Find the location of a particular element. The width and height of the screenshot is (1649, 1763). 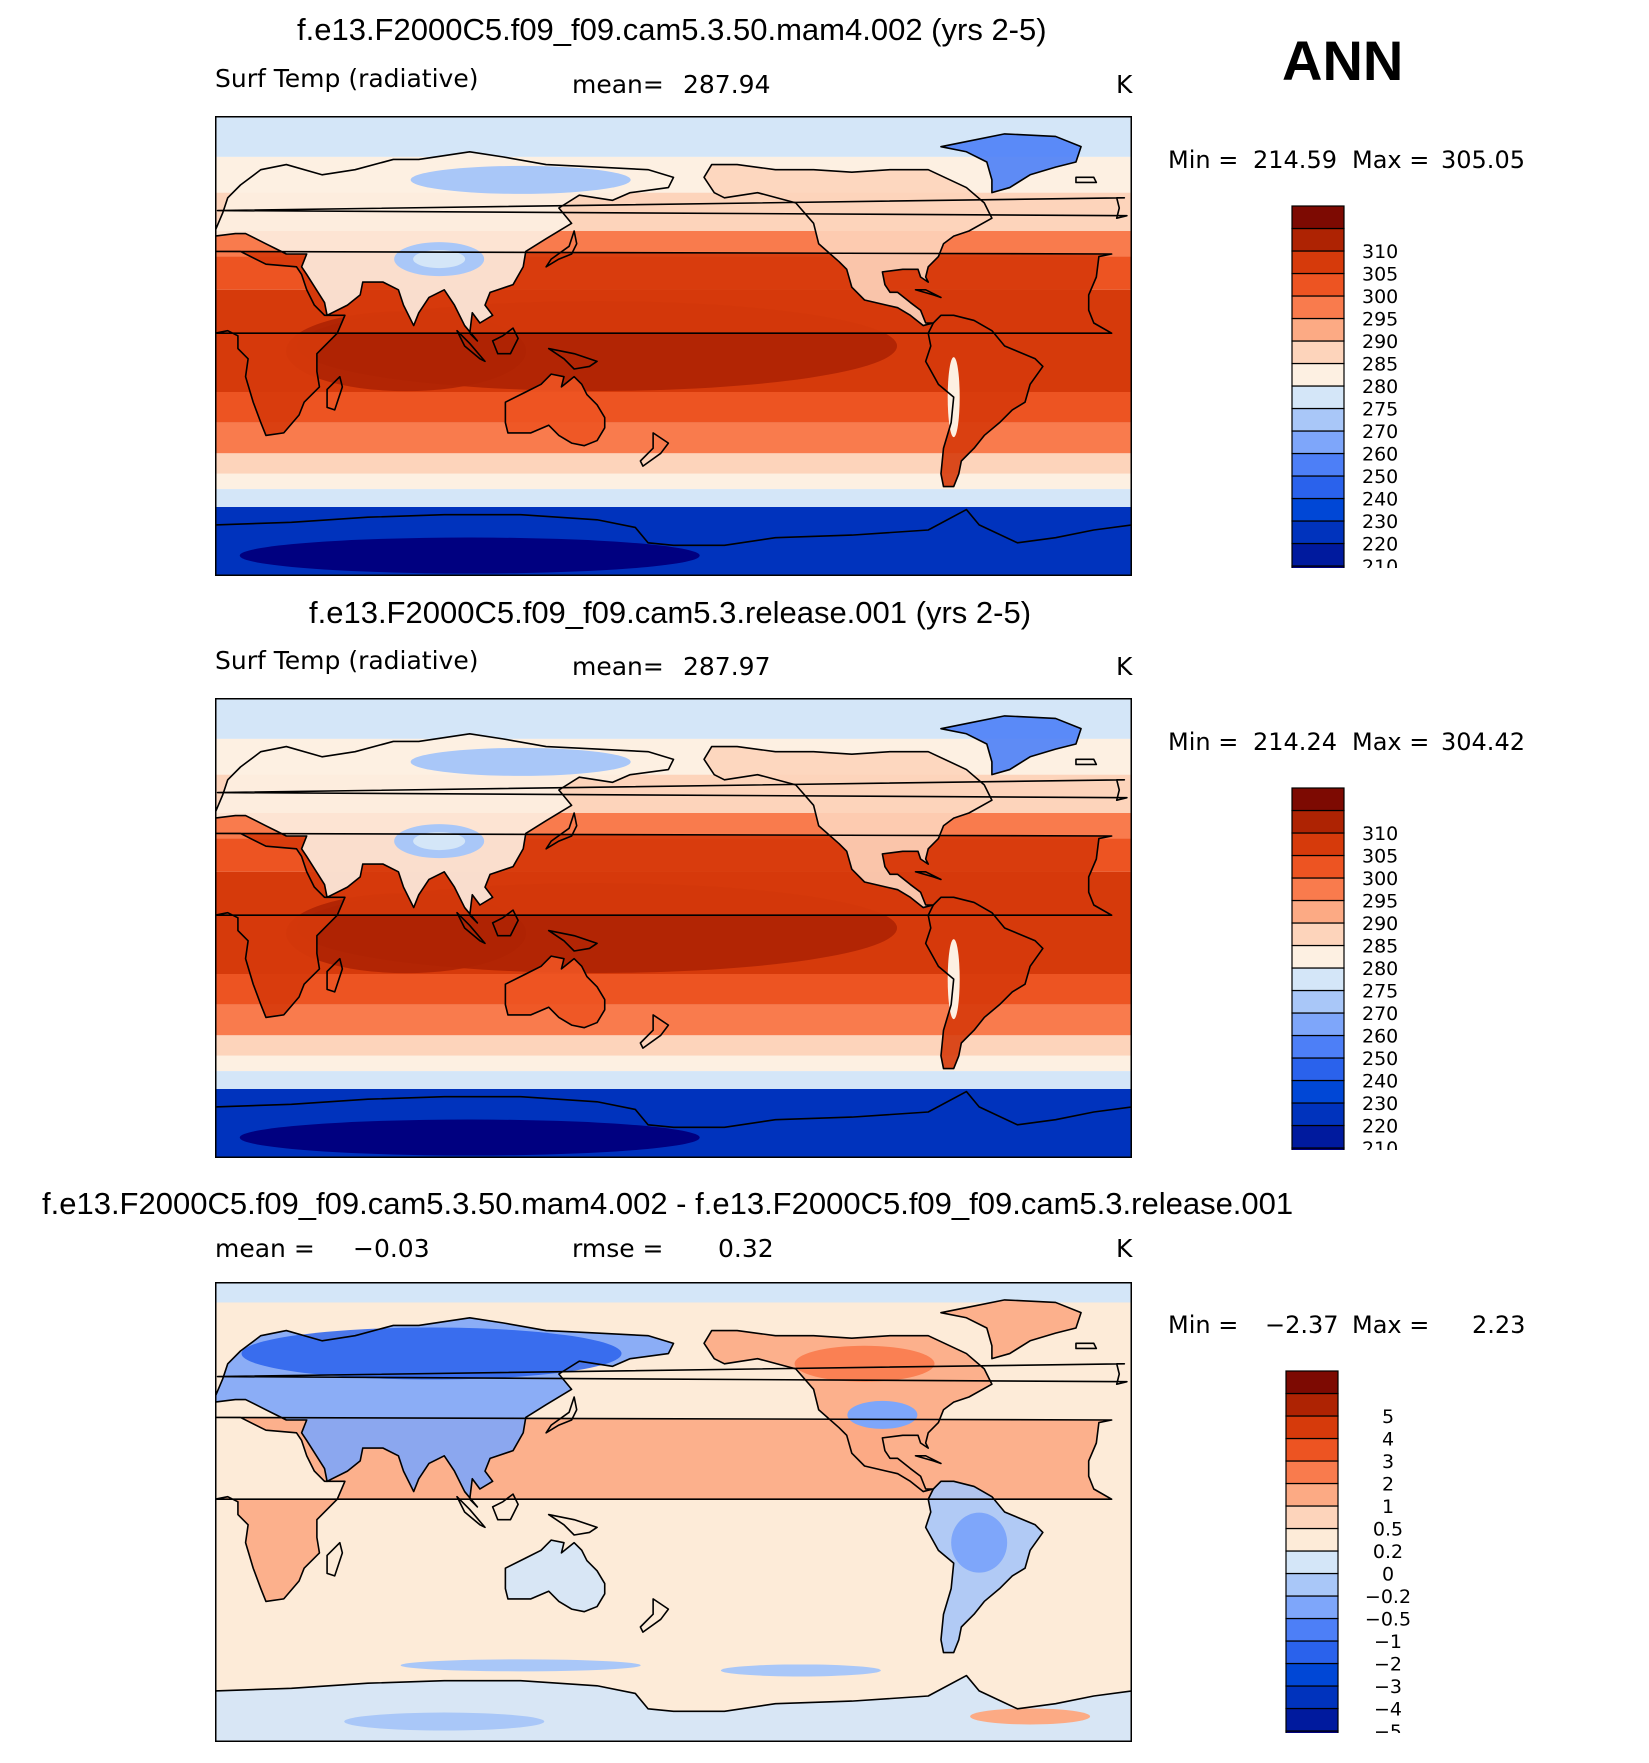

panel1-max-value: 305.05 is located at coordinates (1483, 160).